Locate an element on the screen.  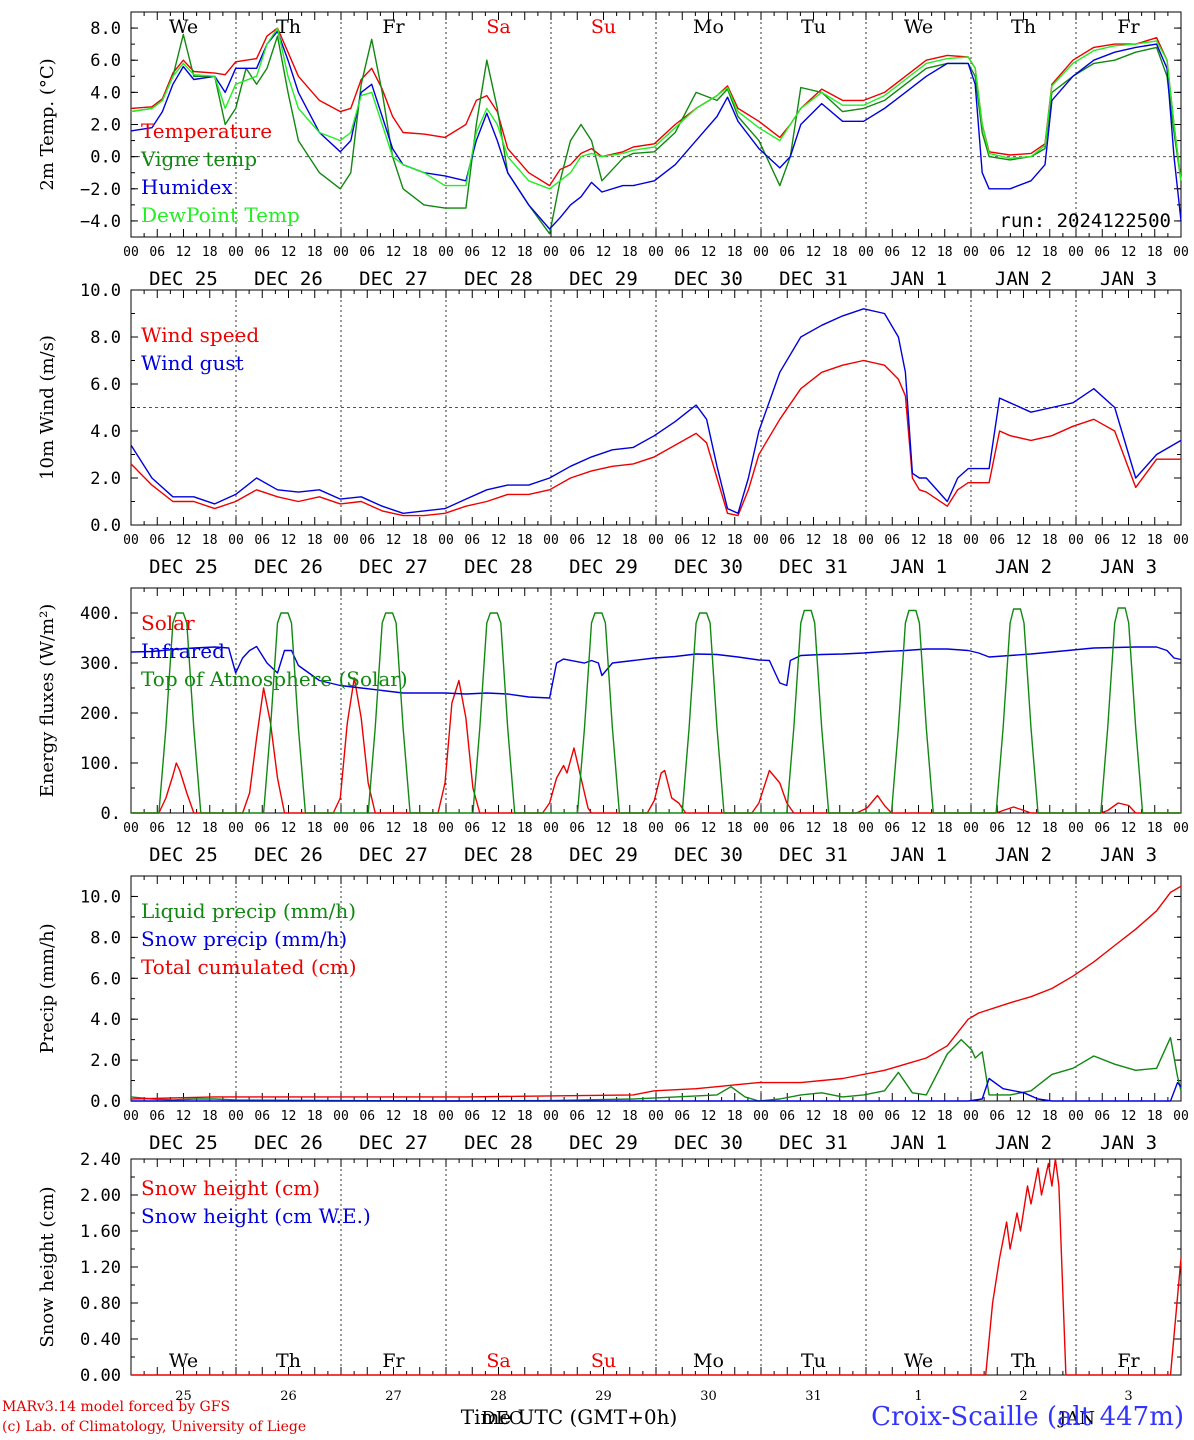
legend-entry: Snow precip (mm/h) is located at coordinates (244, 939).